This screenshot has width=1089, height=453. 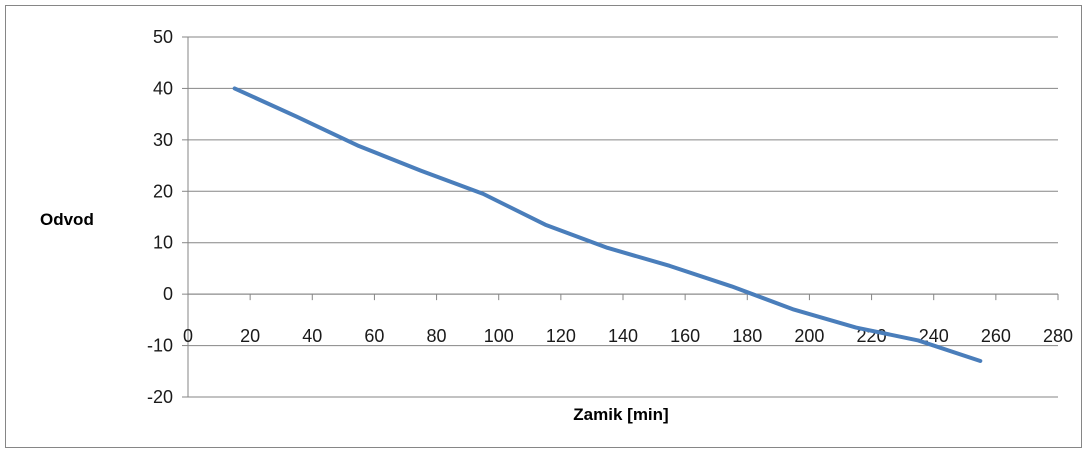 I want to click on x-tick-label: 100, so click(x=499, y=336).